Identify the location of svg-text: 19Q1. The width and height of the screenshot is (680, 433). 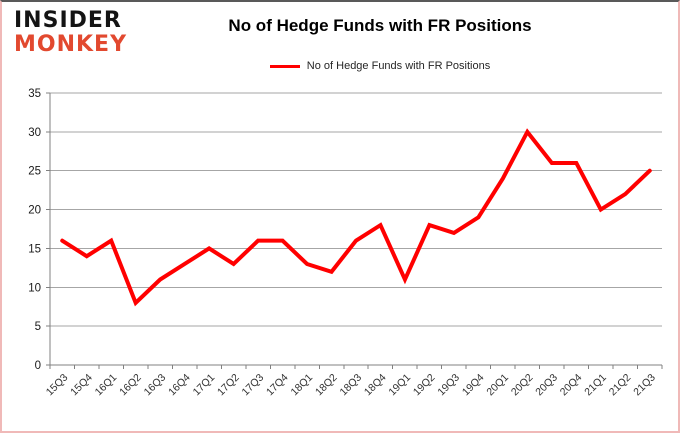
(399, 385).